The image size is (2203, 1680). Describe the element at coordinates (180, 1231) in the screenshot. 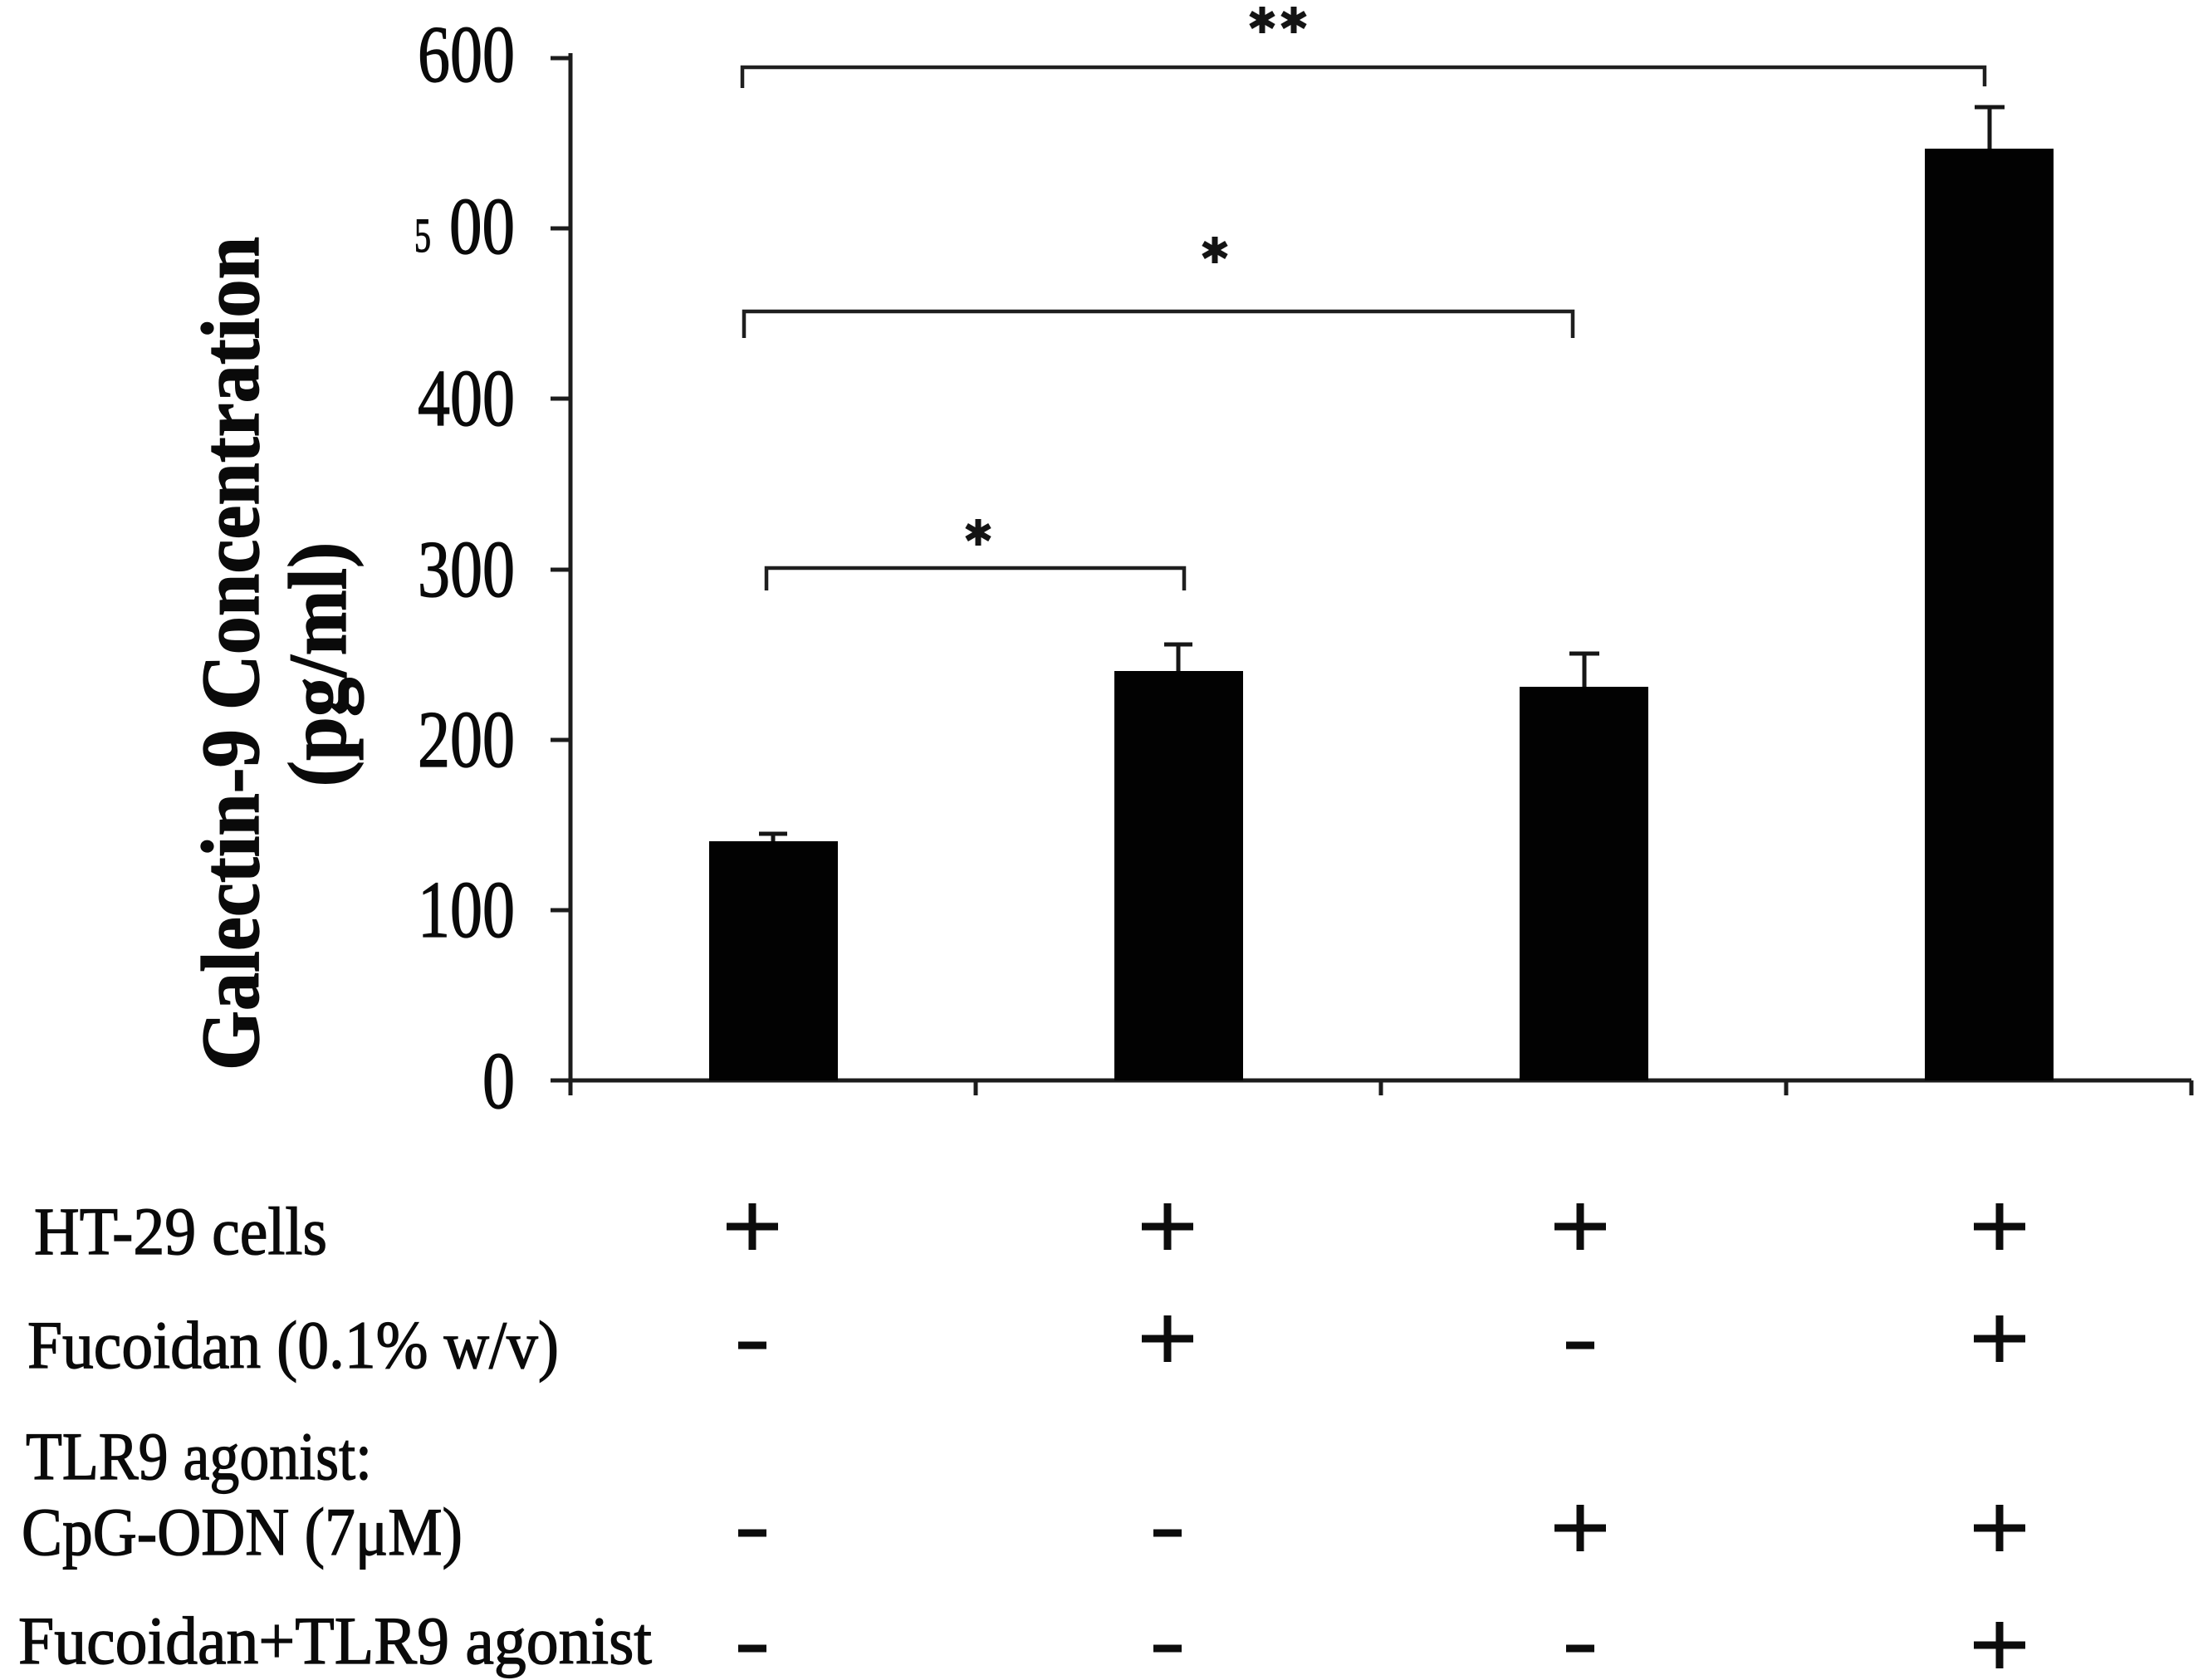

I see `svg-text: HT-29 cells` at that location.